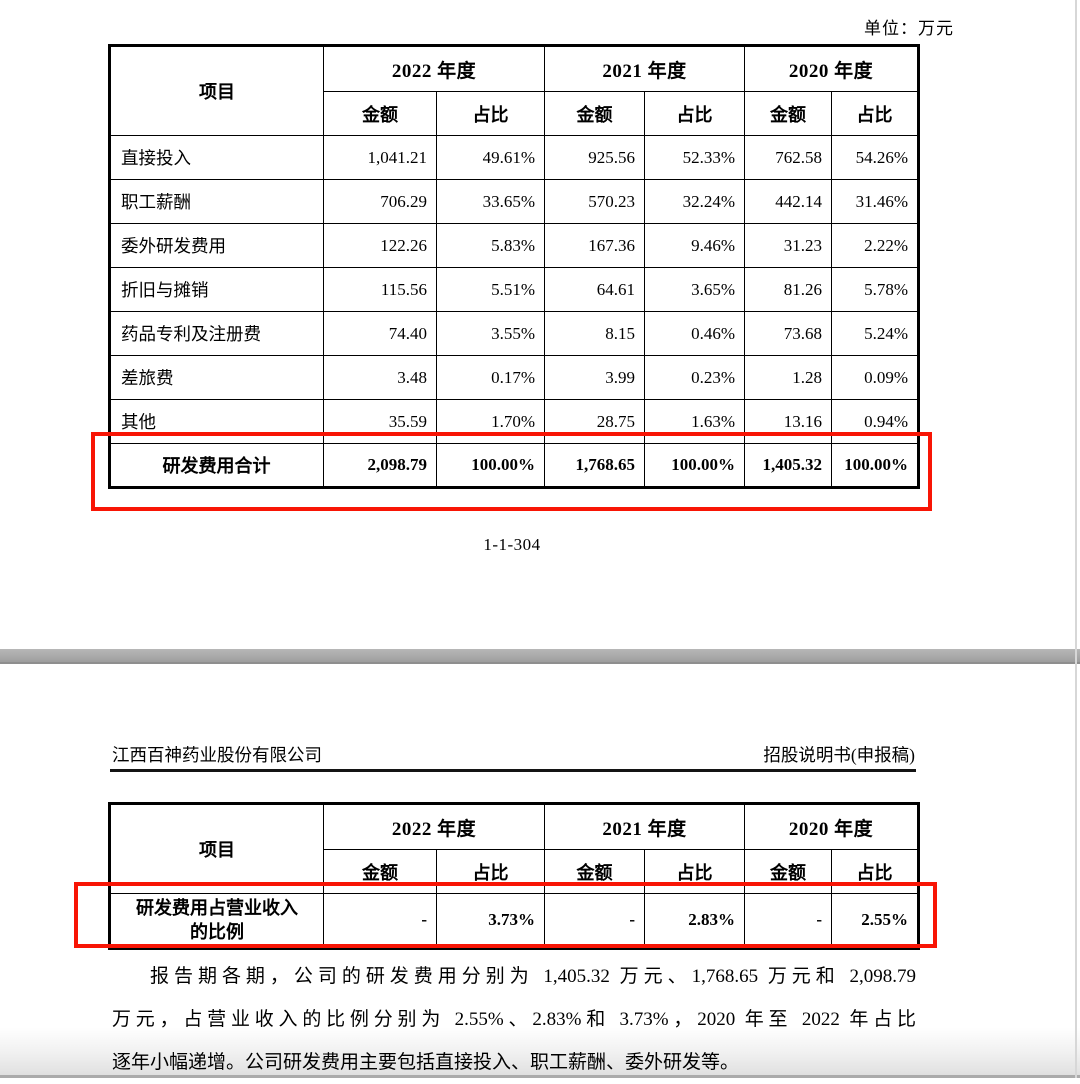 The height and width of the screenshot is (1084, 1080). Describe the element at coordinates (512, 544) in the screenshot. I see `page-number: 1-1-304` at that location.